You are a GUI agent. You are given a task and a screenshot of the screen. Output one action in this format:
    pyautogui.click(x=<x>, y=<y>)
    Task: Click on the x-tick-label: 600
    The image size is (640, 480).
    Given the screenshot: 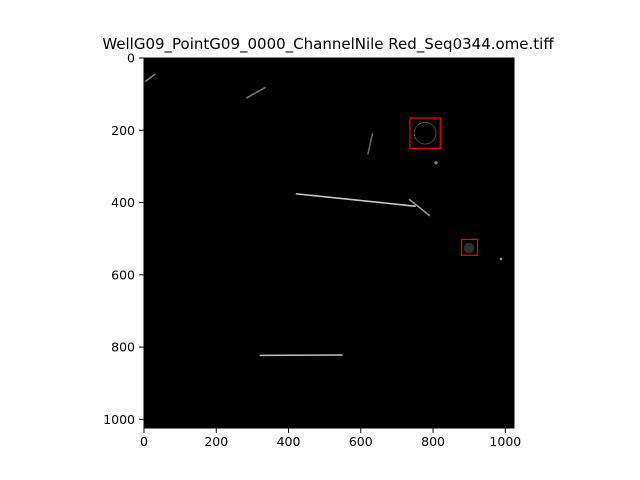 What is the action you would take?
    pyautogui.click(x=361, y=441)
    